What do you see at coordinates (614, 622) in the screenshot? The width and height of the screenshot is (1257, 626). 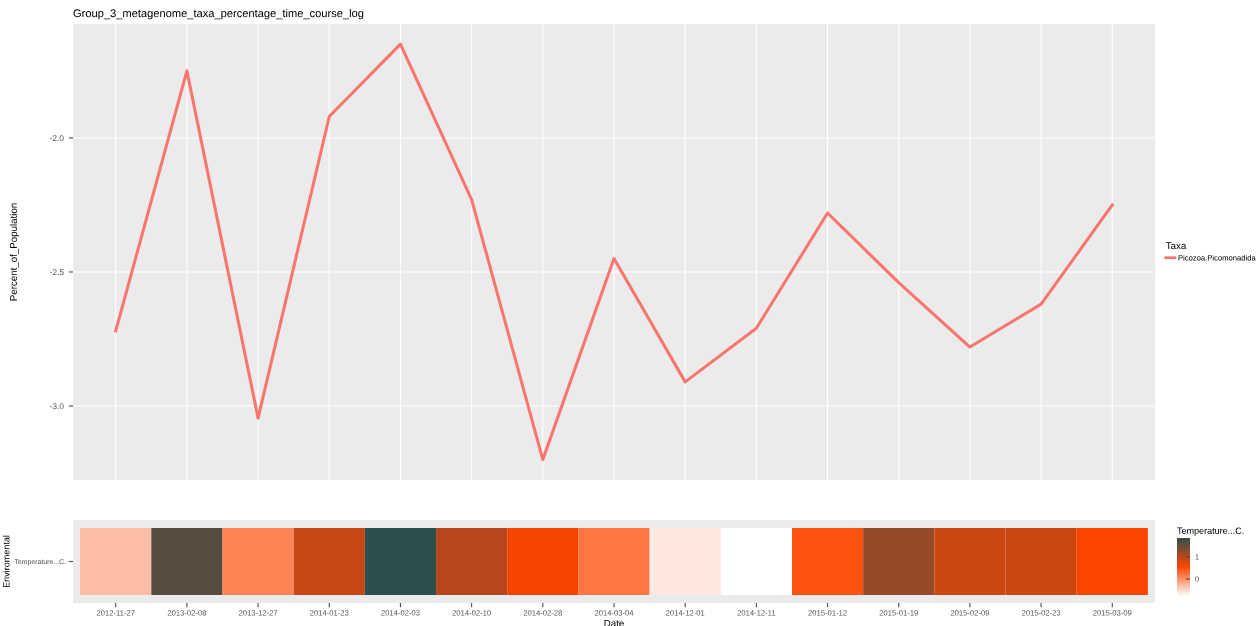 I see `x-axis-title: Date` at bounding box center [614, 622].